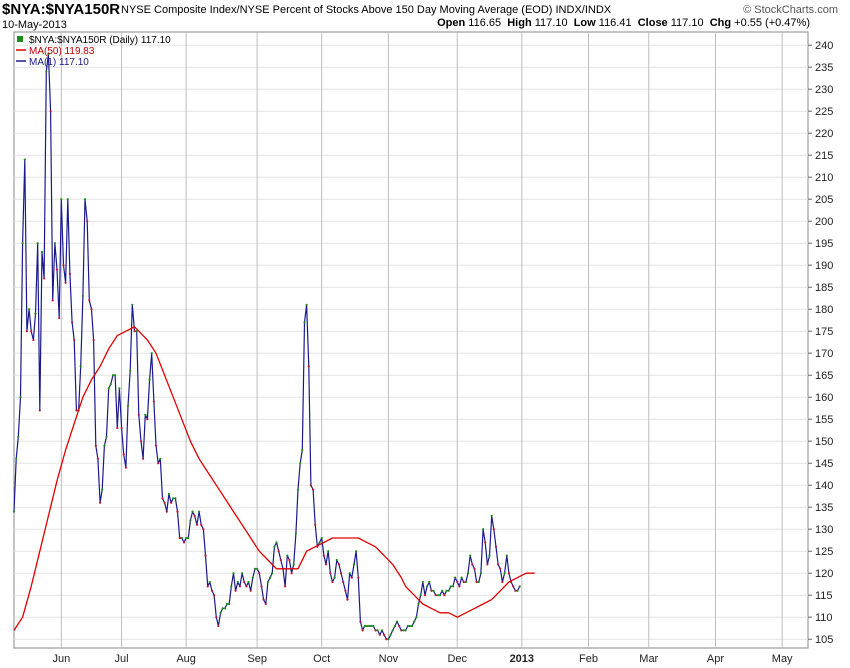 This screenshot has height=668, width=850. What do you see at coordinates (584, 23) in the screenshot?
I see `low-label: Low` at bounding box center [584, 23].